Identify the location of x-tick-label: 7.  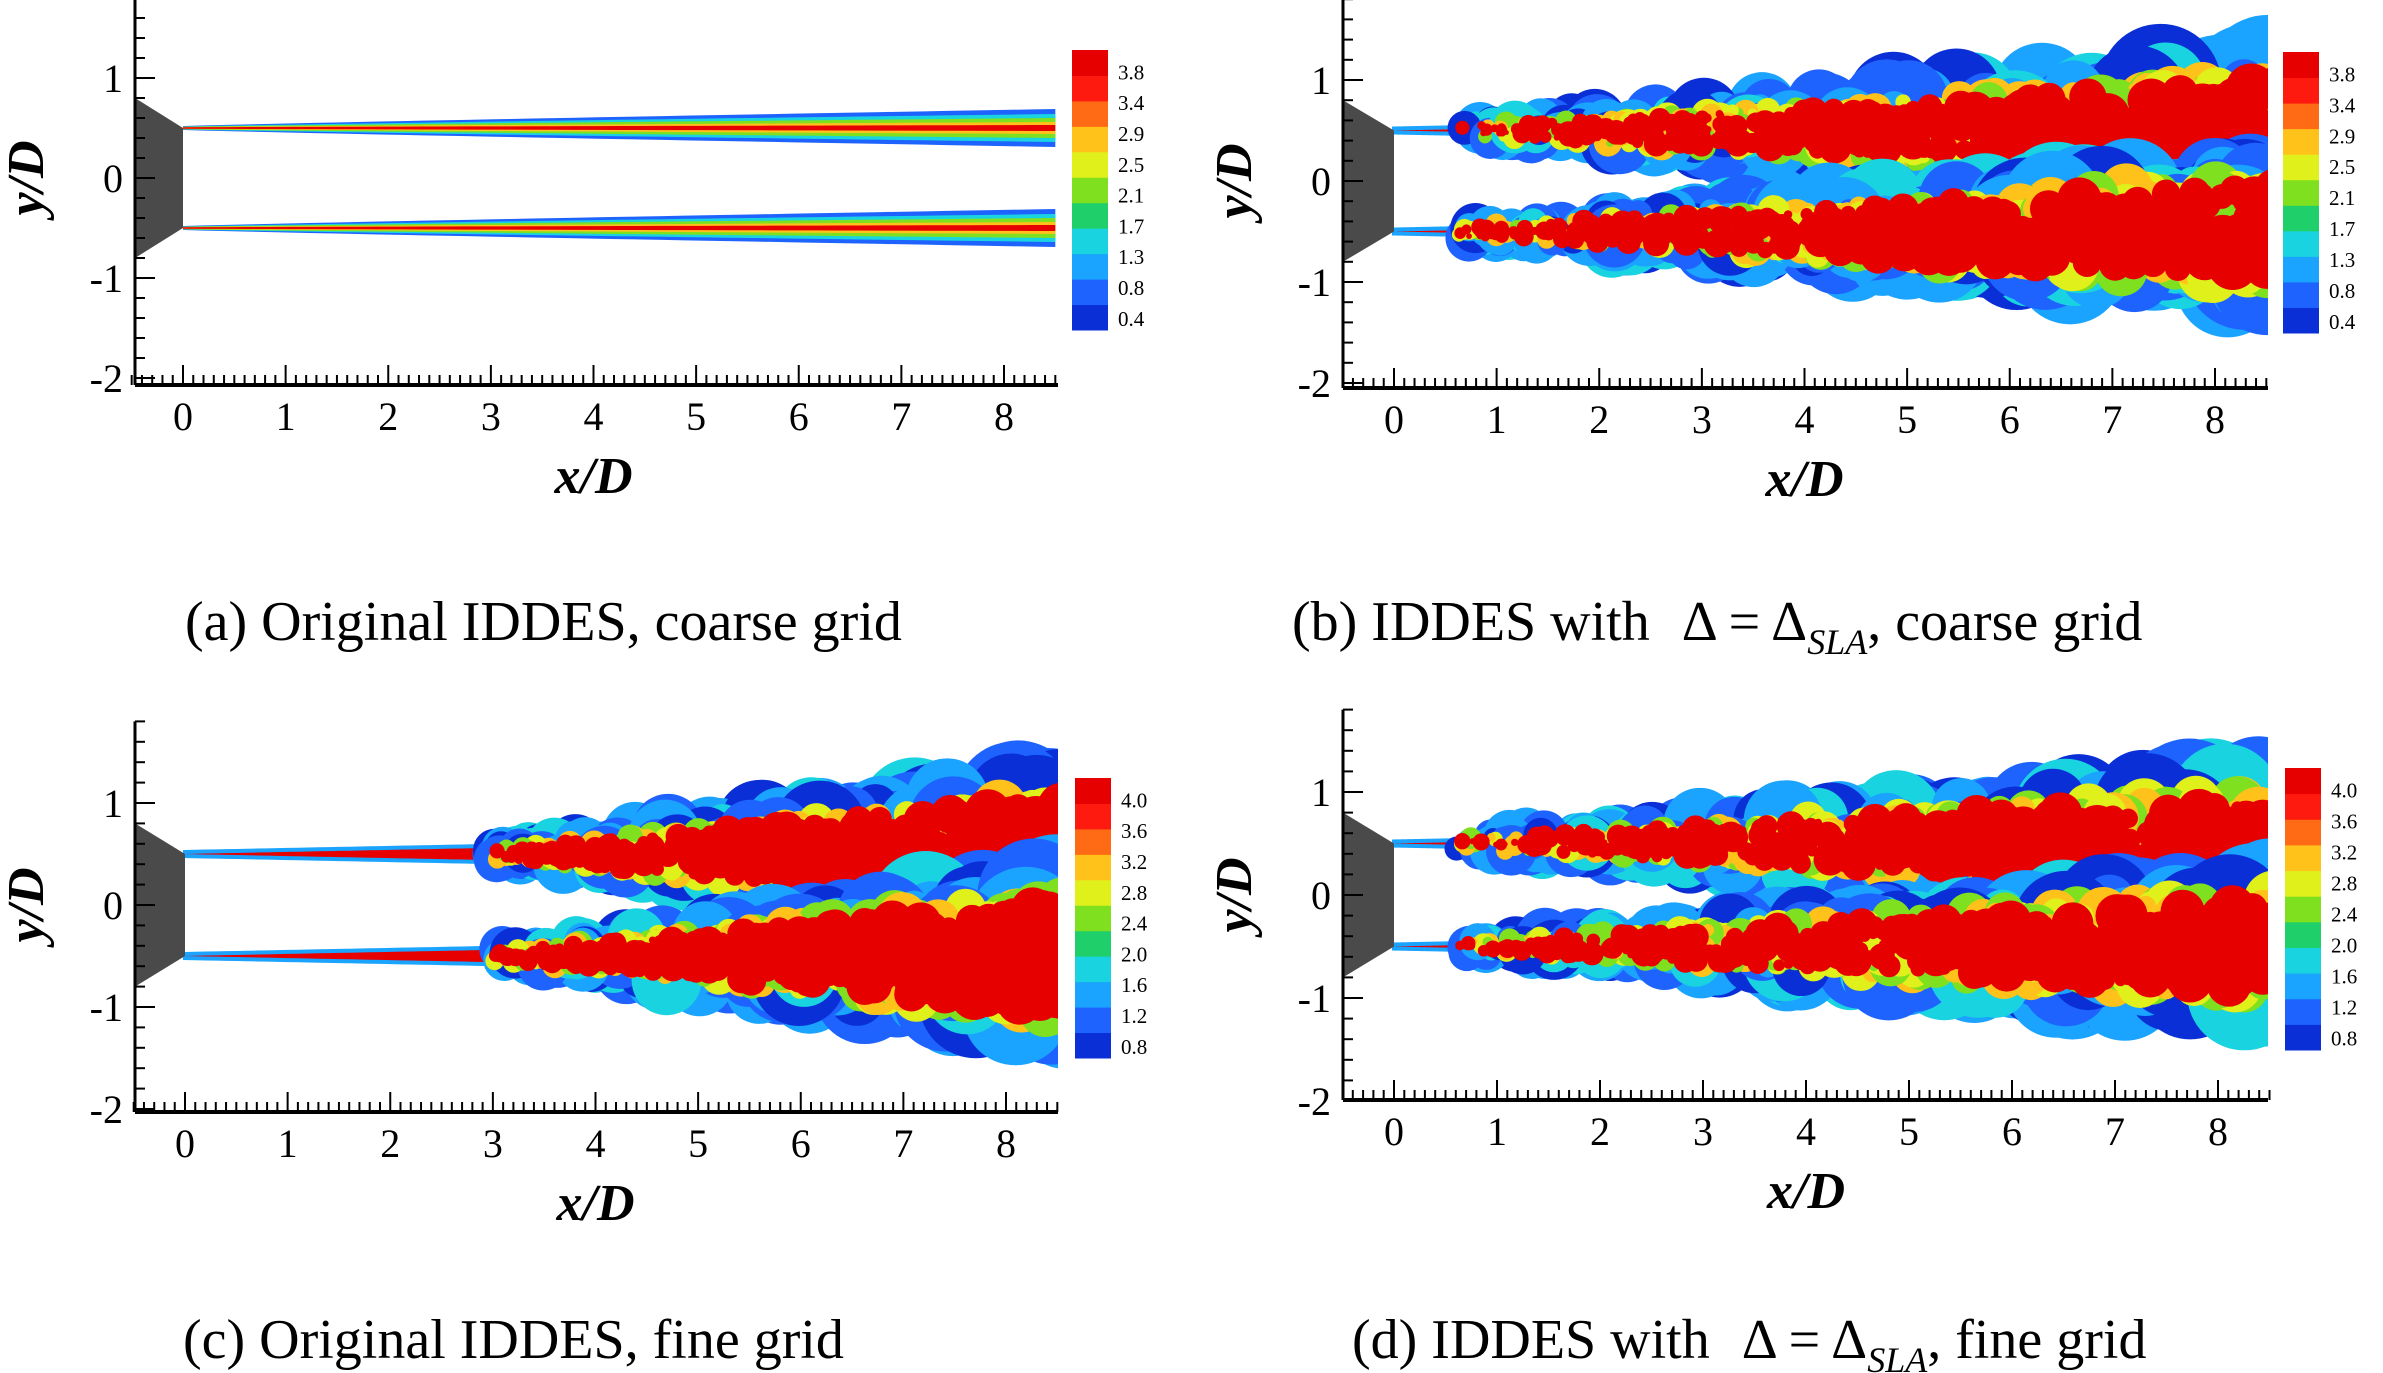
(901, 416).